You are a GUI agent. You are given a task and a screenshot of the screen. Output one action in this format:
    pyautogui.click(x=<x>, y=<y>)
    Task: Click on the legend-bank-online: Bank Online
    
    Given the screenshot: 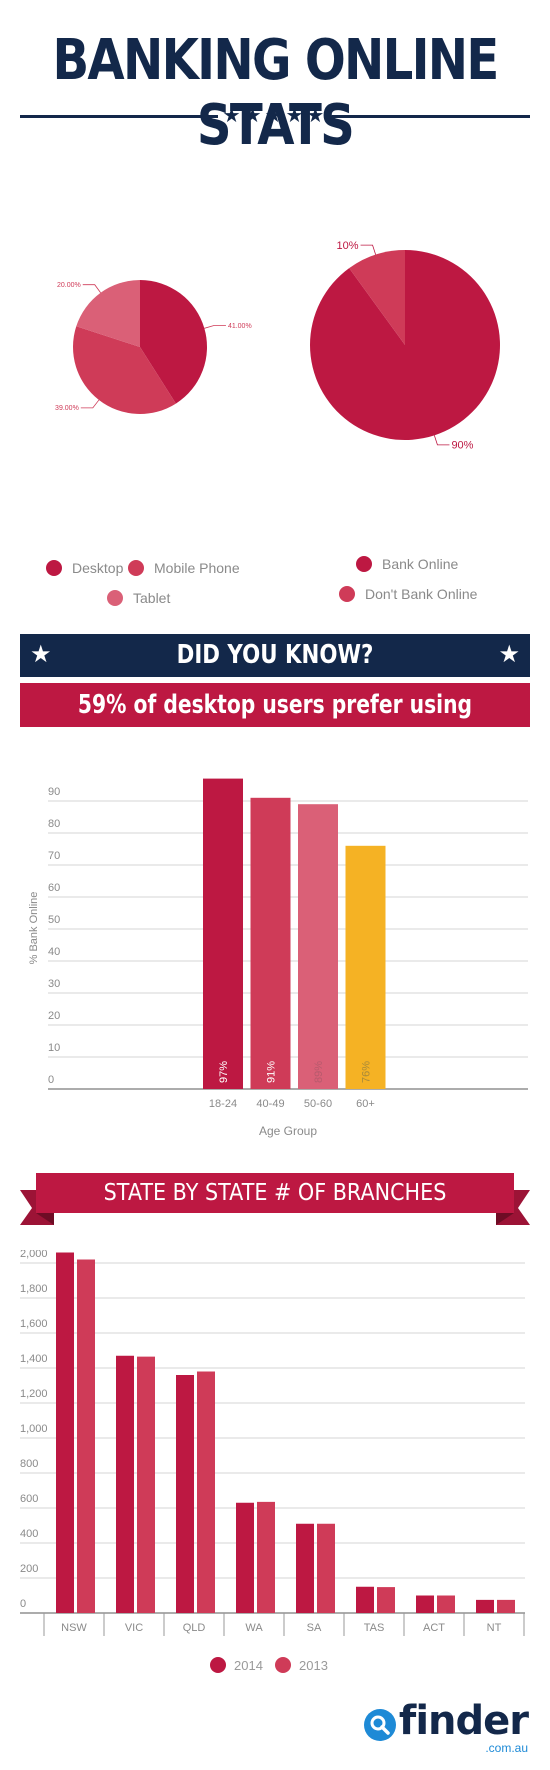 What is the action you would take?
    pyautogui.click(x=407, y=564)
    